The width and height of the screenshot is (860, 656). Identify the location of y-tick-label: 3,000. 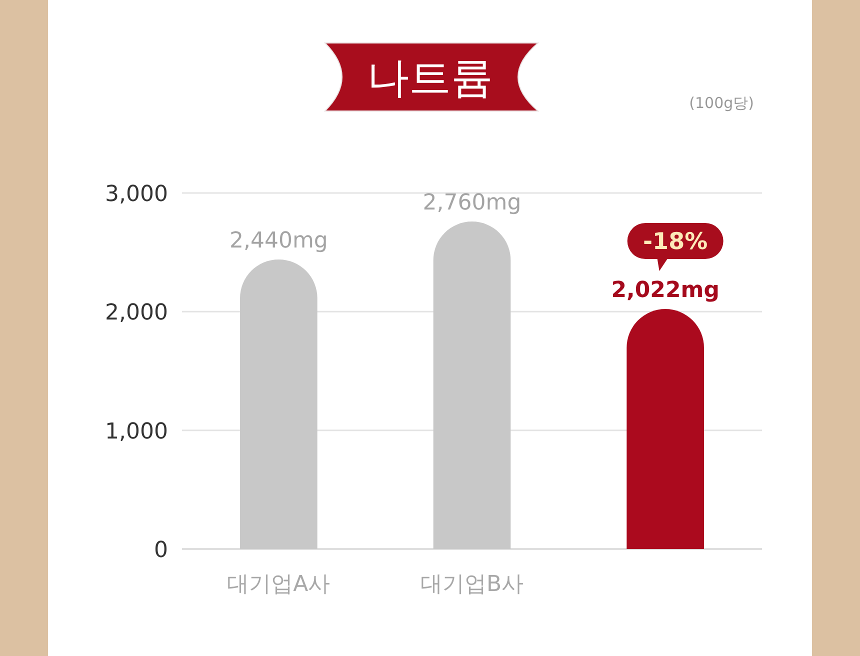
(136, 194).